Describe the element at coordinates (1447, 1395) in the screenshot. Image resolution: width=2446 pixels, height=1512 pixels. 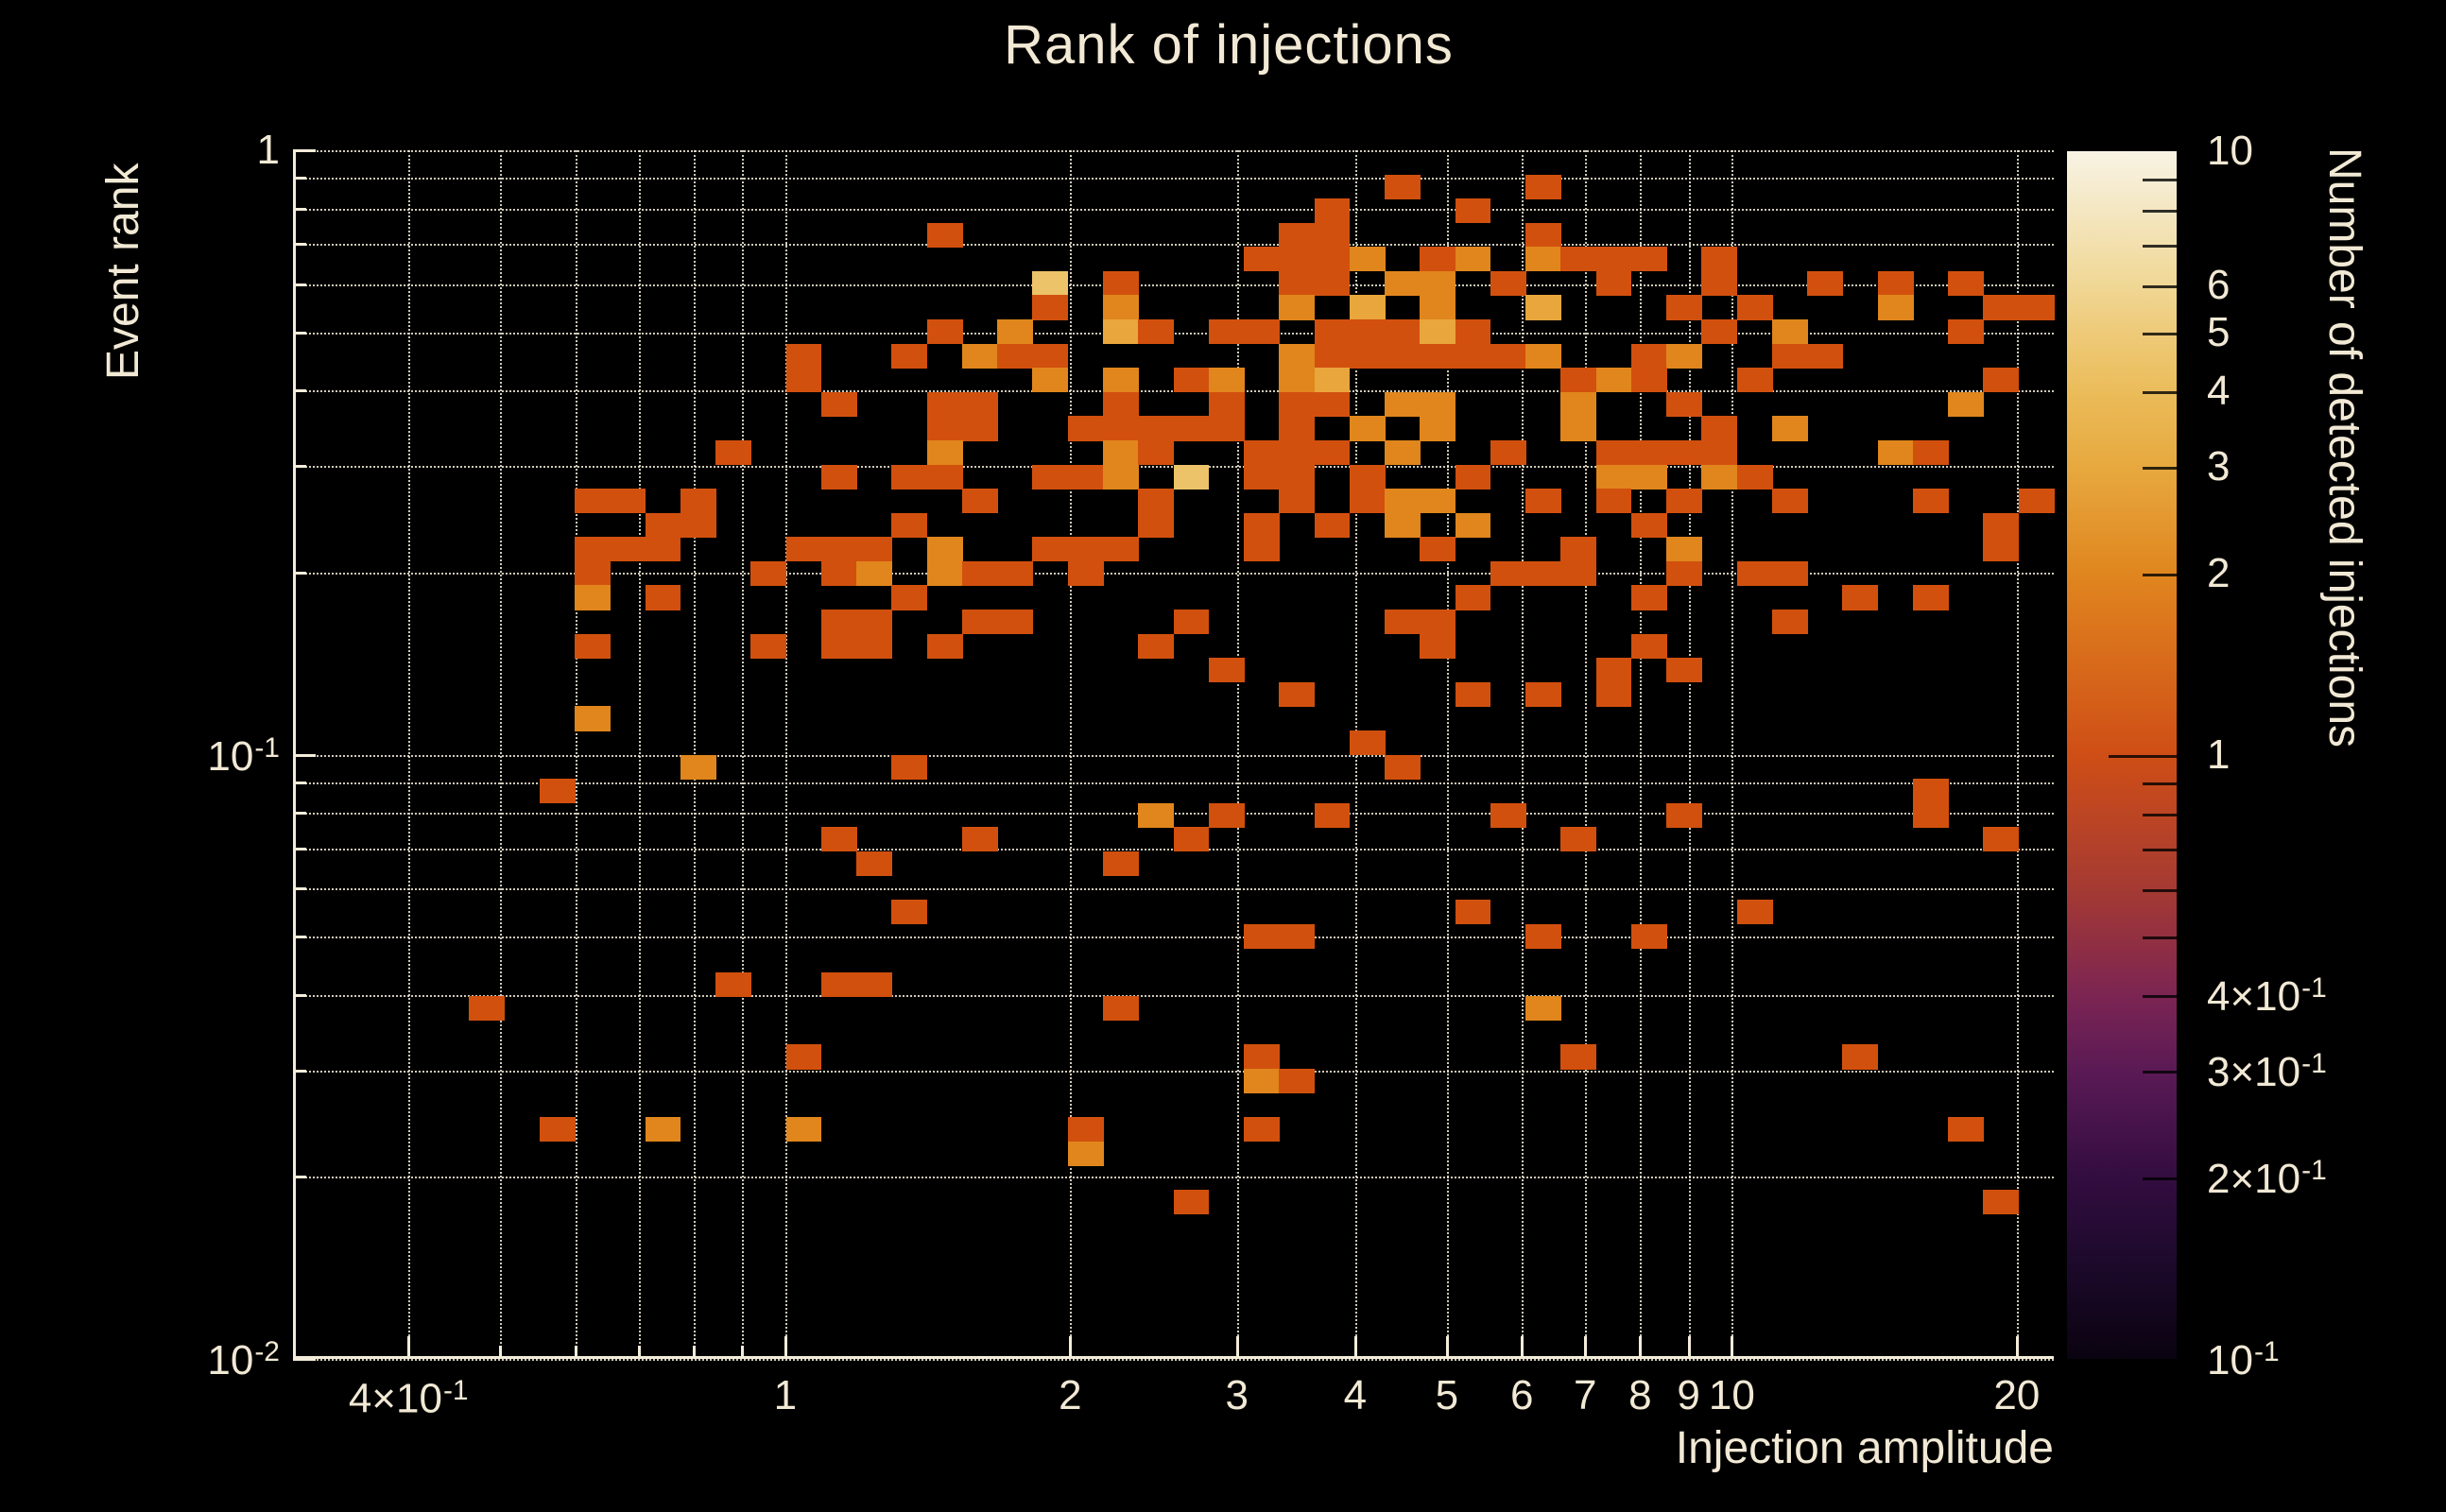
I see `x-tick-label: 5` at that location.